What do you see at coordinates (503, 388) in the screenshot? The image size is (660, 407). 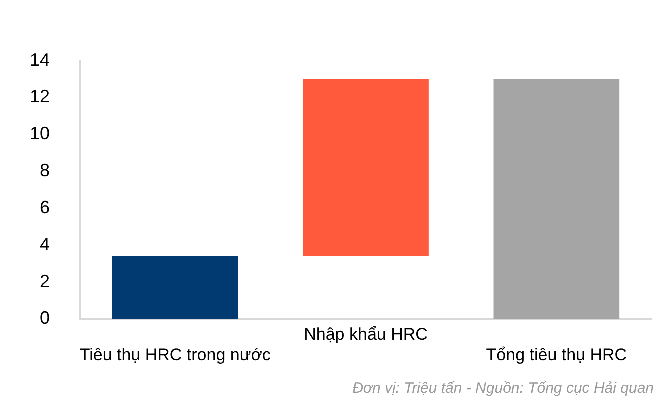 I see `text: Đơn vị: Triệu tấn - Nguồn: Tổng cục Hải quan` at bounding box center [503, 388].